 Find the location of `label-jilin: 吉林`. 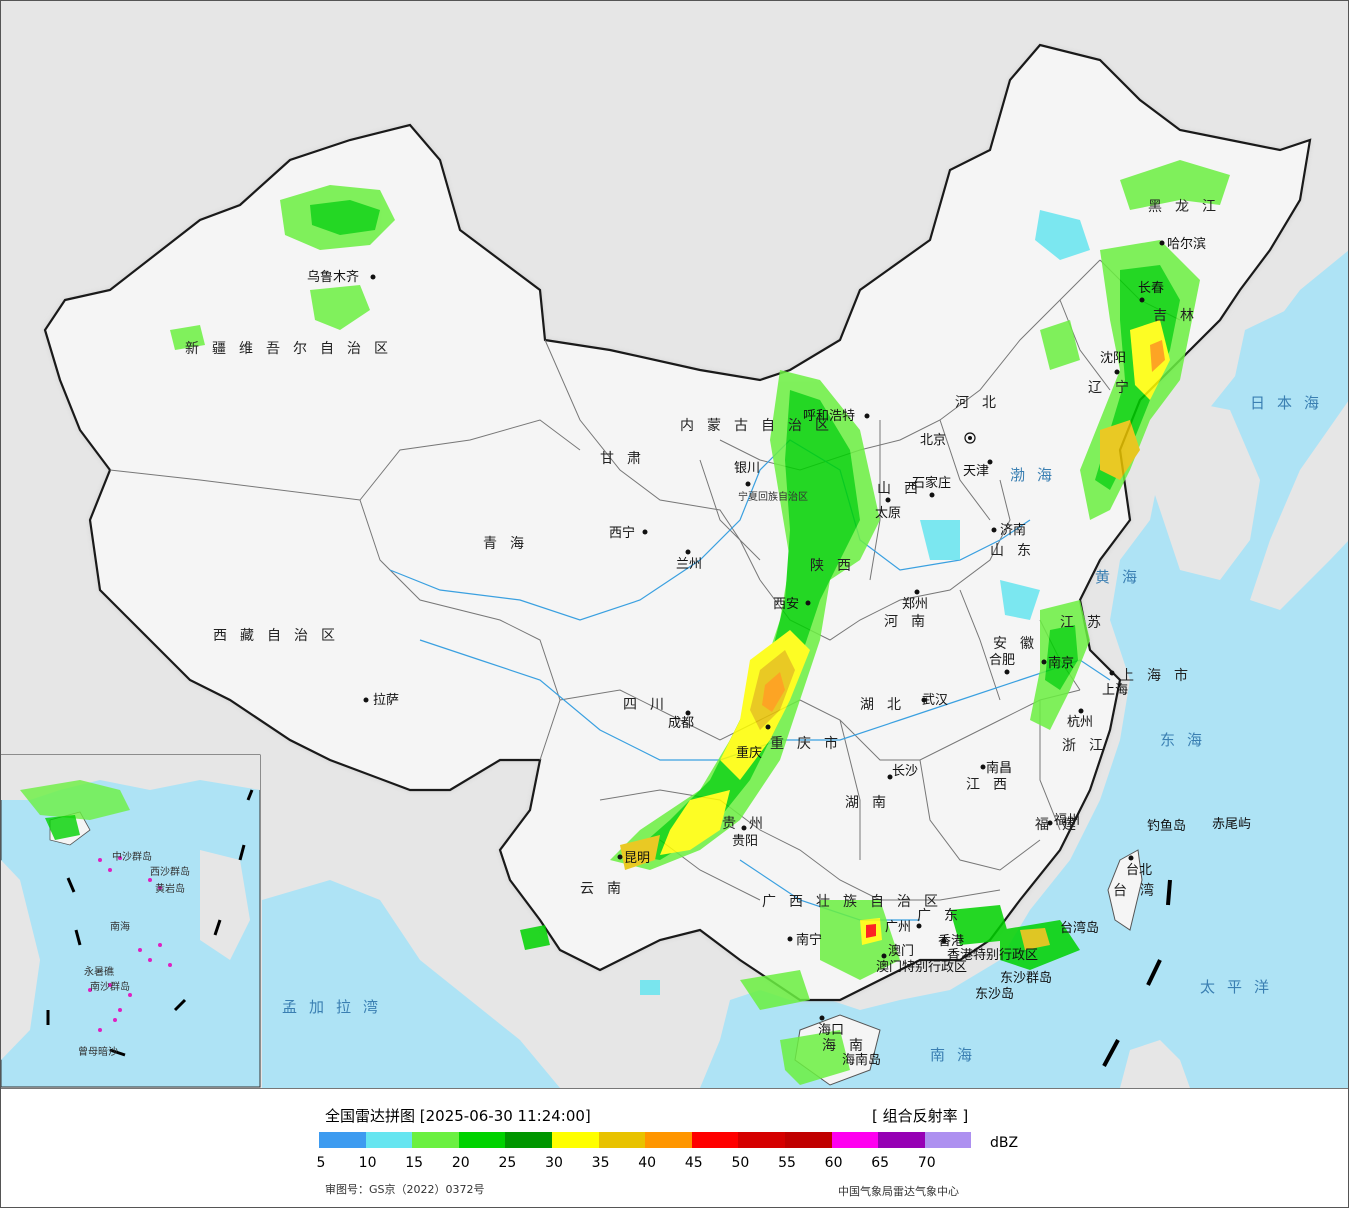

label-jilin: 吉林 is located at coordinates (1180, 316).